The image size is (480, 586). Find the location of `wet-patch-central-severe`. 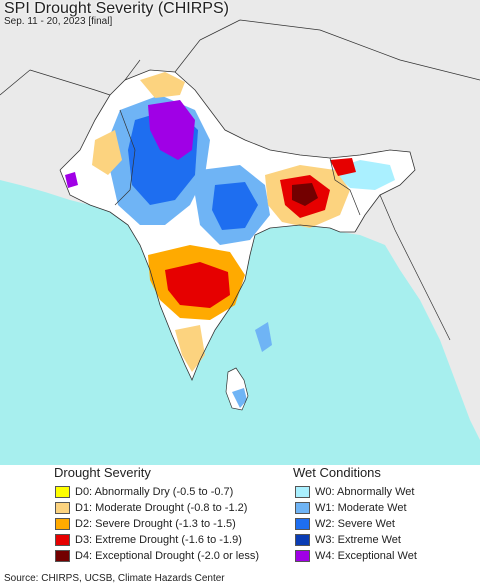

wet-patch-central-severe is located at coordinates (235, 206).